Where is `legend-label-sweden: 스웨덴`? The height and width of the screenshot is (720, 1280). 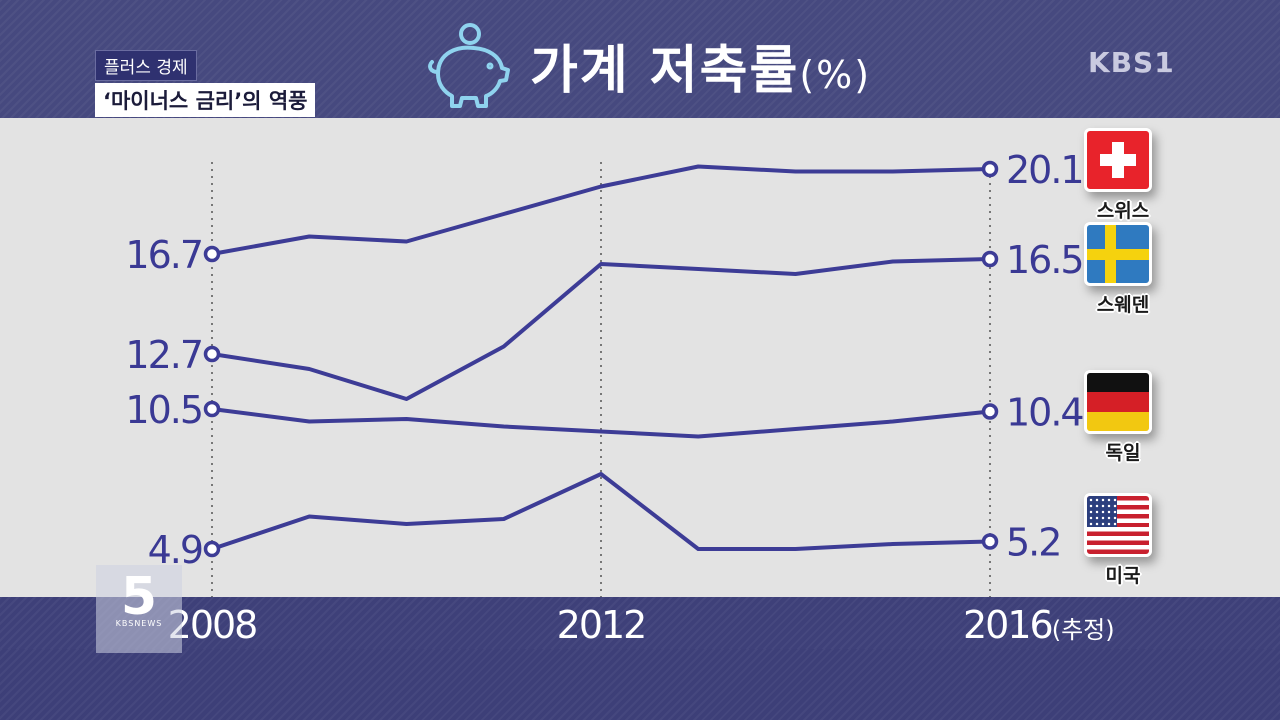 legend-label-sweden: 스웨덴 is located at coordinates (1123, 305).